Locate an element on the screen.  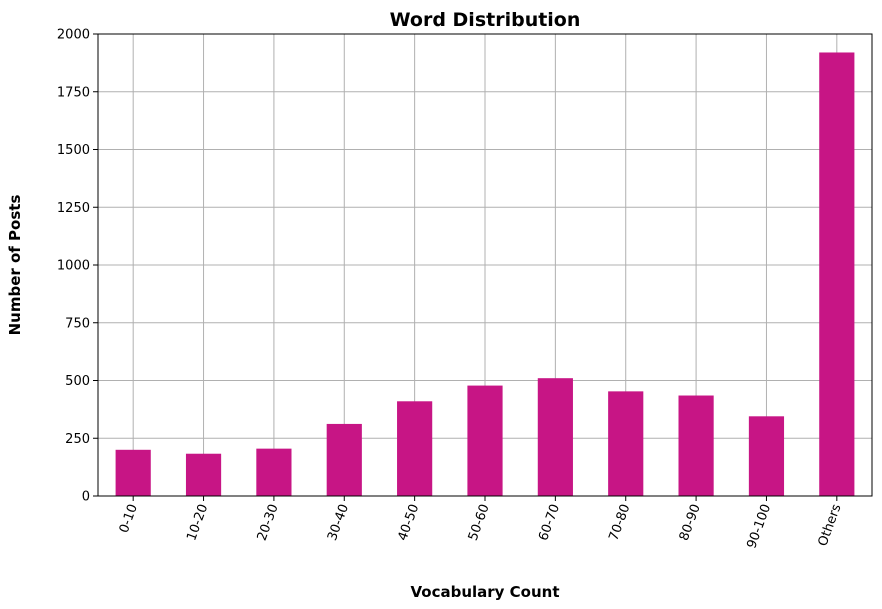
x-tick-label: 20-30 is located at coordinates (268, 522).